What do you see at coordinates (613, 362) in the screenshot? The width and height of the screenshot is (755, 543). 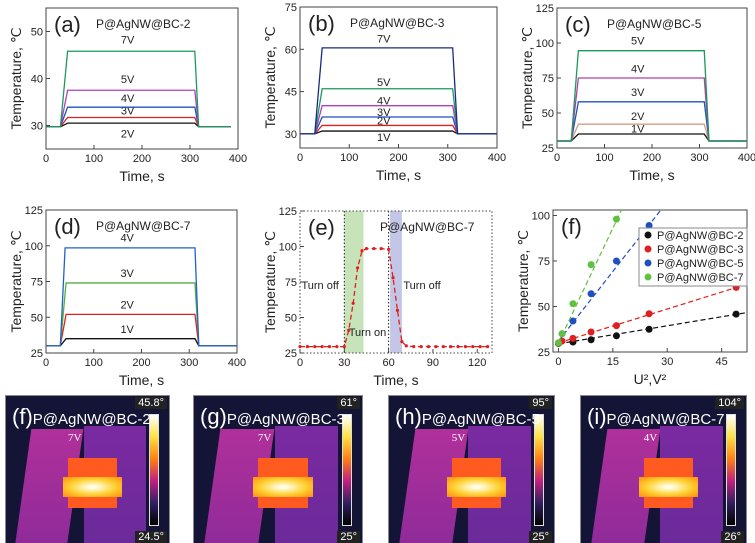 I see `x-tick-label: 15` at bounding box center [613, 362].